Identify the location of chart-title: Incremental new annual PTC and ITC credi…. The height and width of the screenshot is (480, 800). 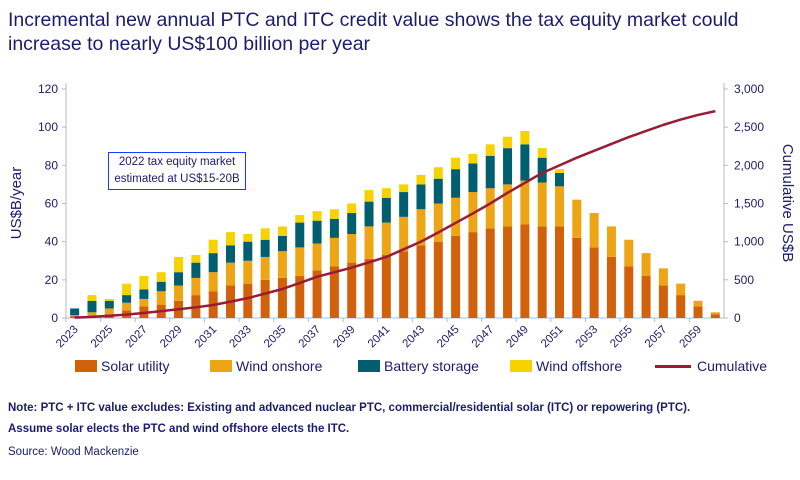
(373, 32).